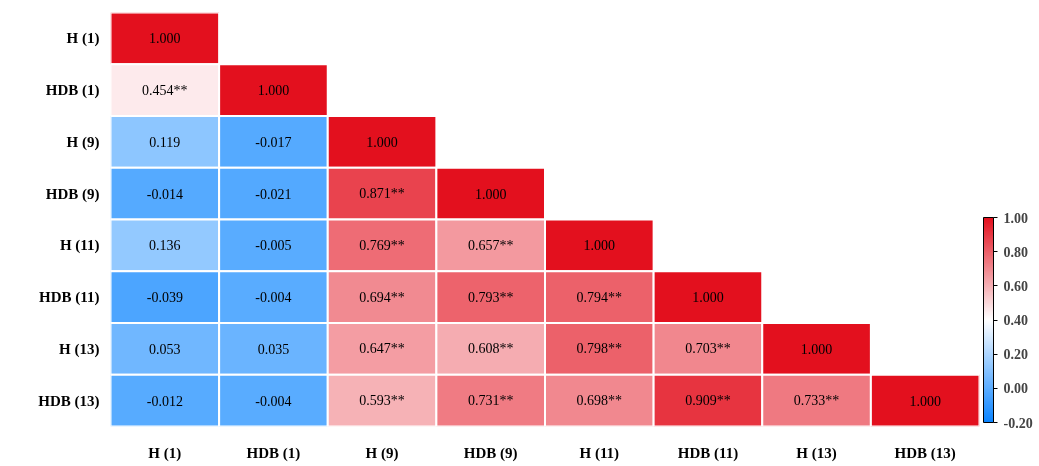 Image resolution: width=1039 pixels, height=466 pixels. What do you see at coordinates (273, 142) in the screenshot?
I see `data-label: -0.017` at bounding box center [273, 142].